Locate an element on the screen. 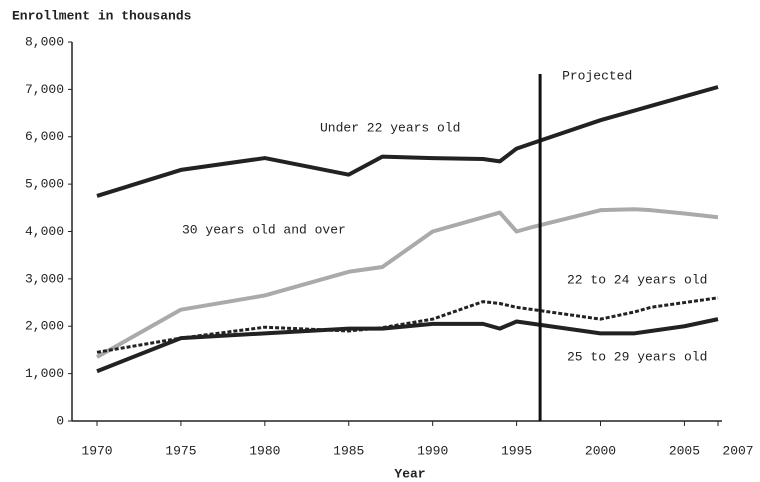  x-tick-label: 2000 is located at coordinates (600, 450).